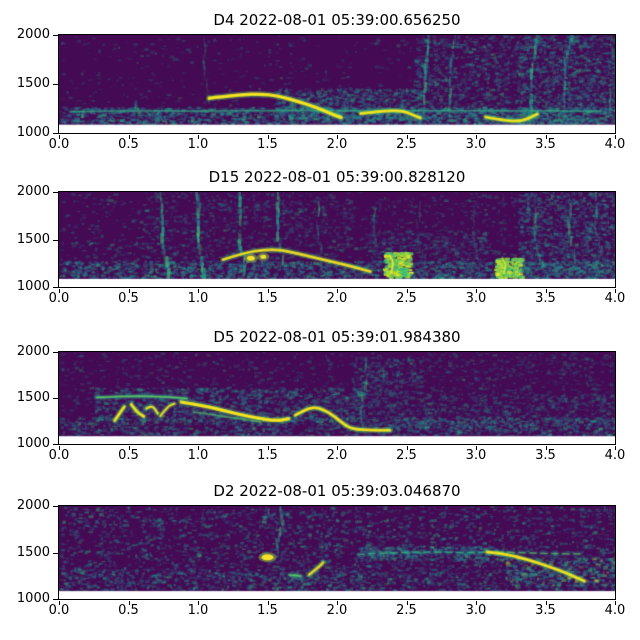 The height and width of the screenshot is (640, 640). I want to click on panel-title: D4 2022-08-01 05:39:00.656250, so click(337, 20).